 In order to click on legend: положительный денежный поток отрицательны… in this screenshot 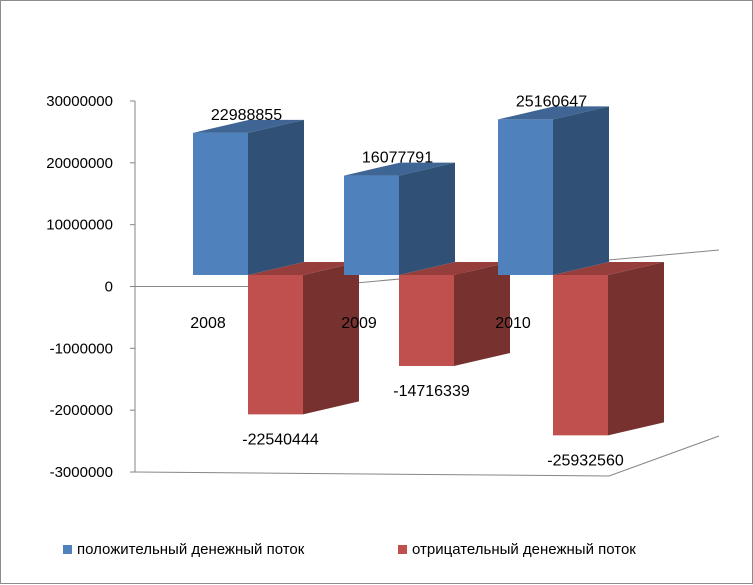, I will do `click(349, 549)`.